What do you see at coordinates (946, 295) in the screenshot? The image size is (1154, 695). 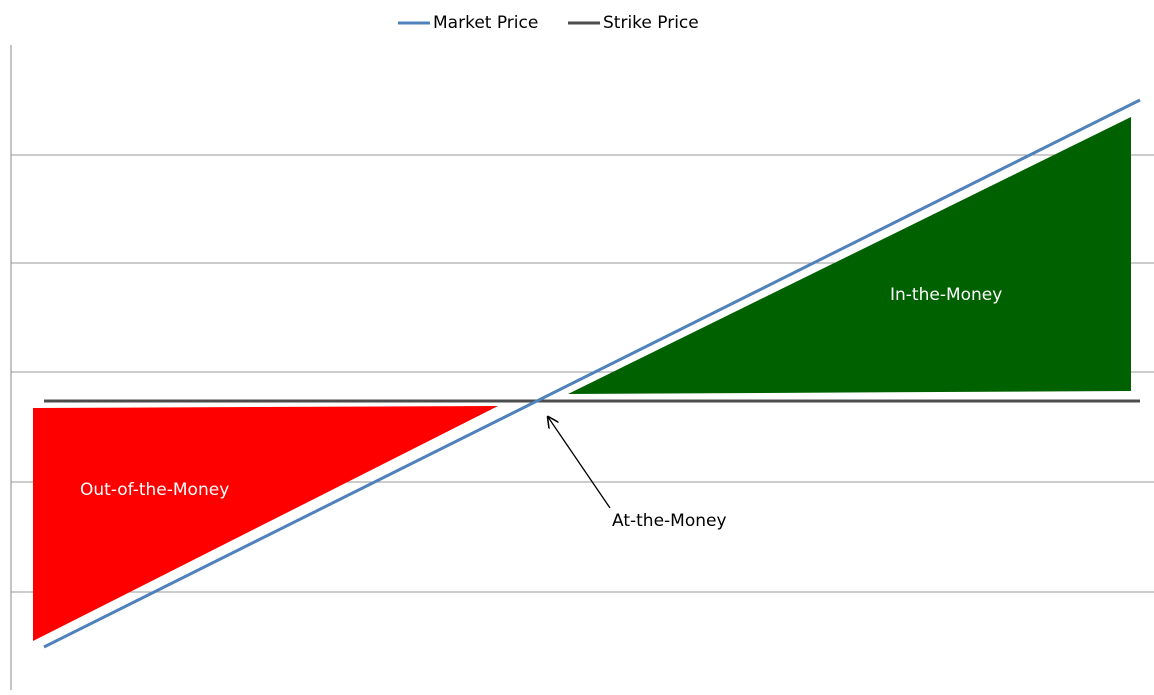 I see `in-label: In-the-Money` at bounding box center [946, 295].